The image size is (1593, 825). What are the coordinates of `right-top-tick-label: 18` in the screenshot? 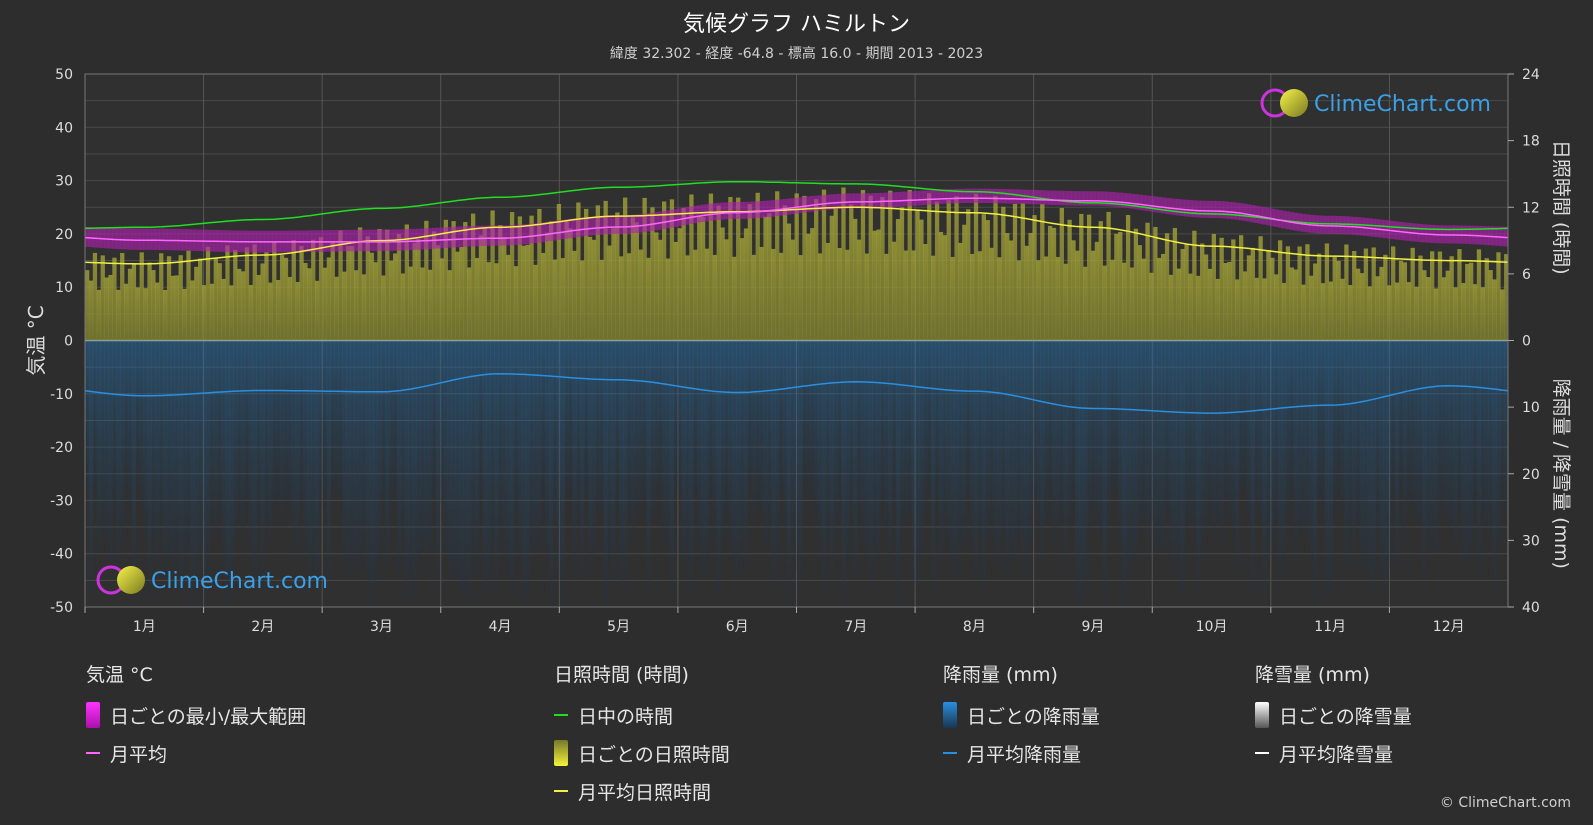 It's located at (1531, 142).